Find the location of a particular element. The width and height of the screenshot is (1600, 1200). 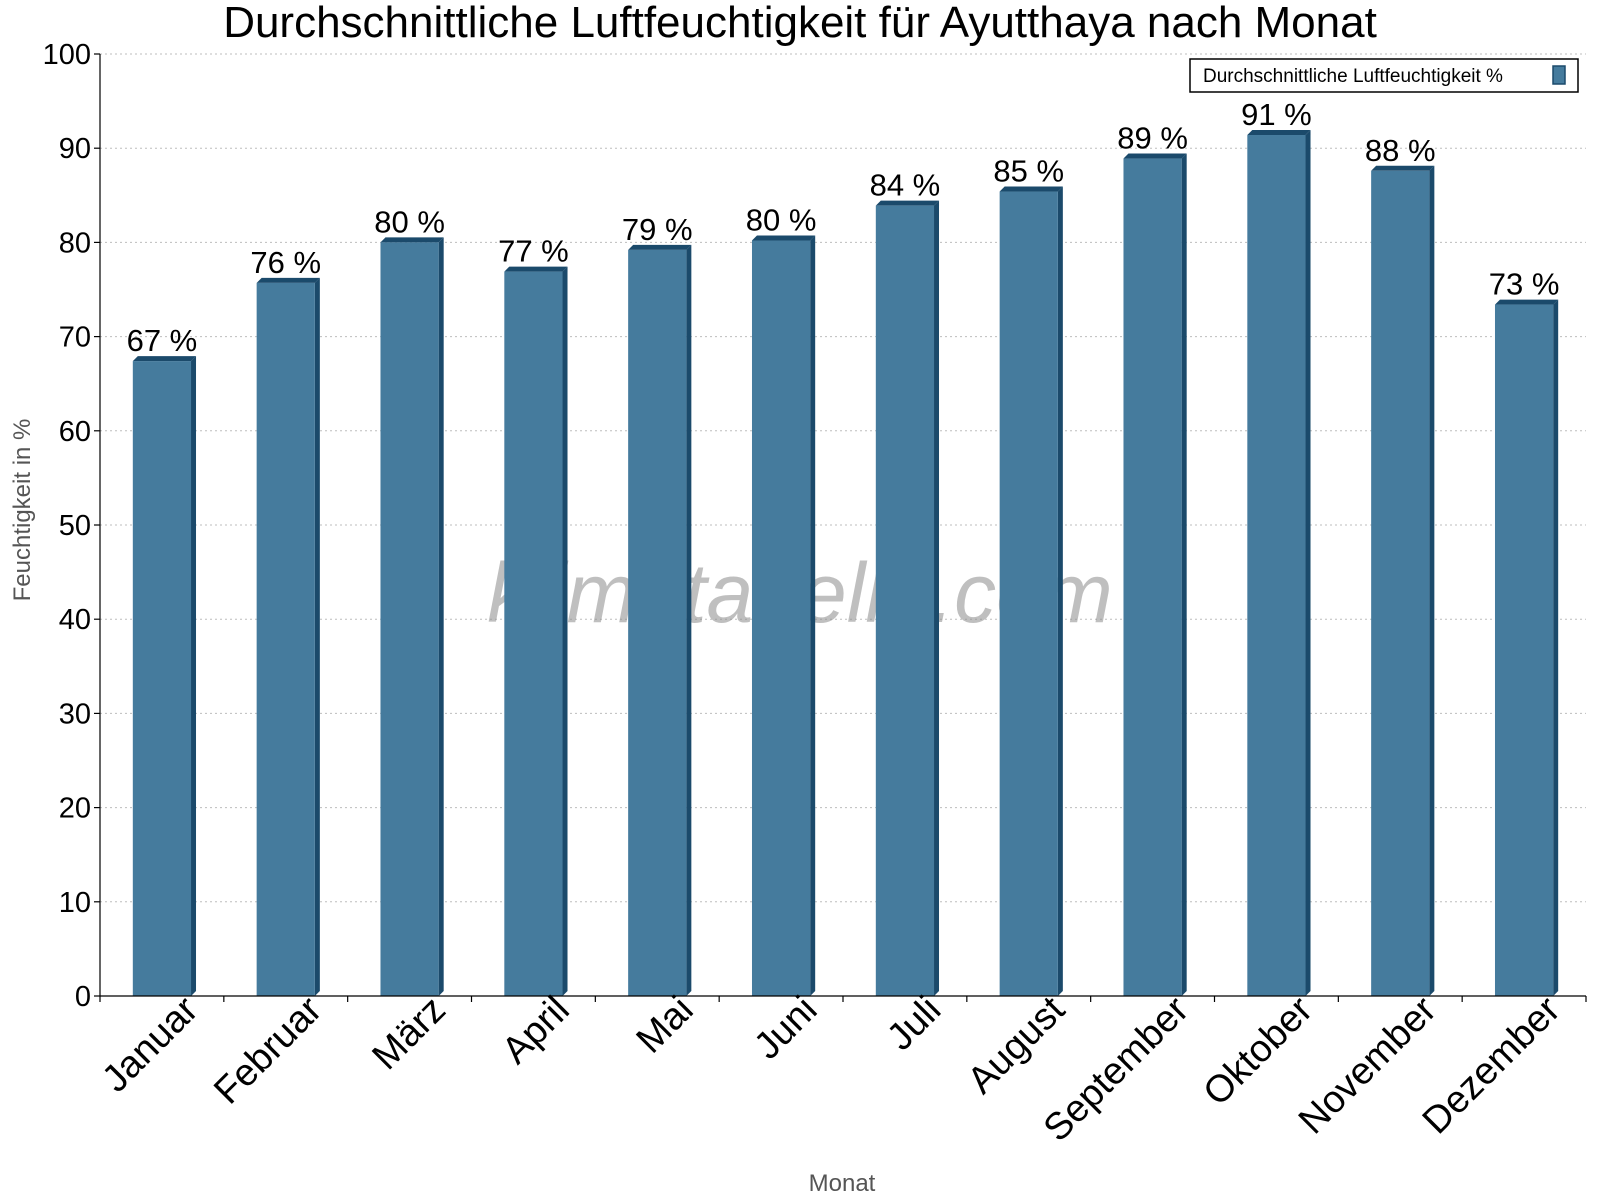

y-tick-label: 70 is located at coordinates (75, 338).